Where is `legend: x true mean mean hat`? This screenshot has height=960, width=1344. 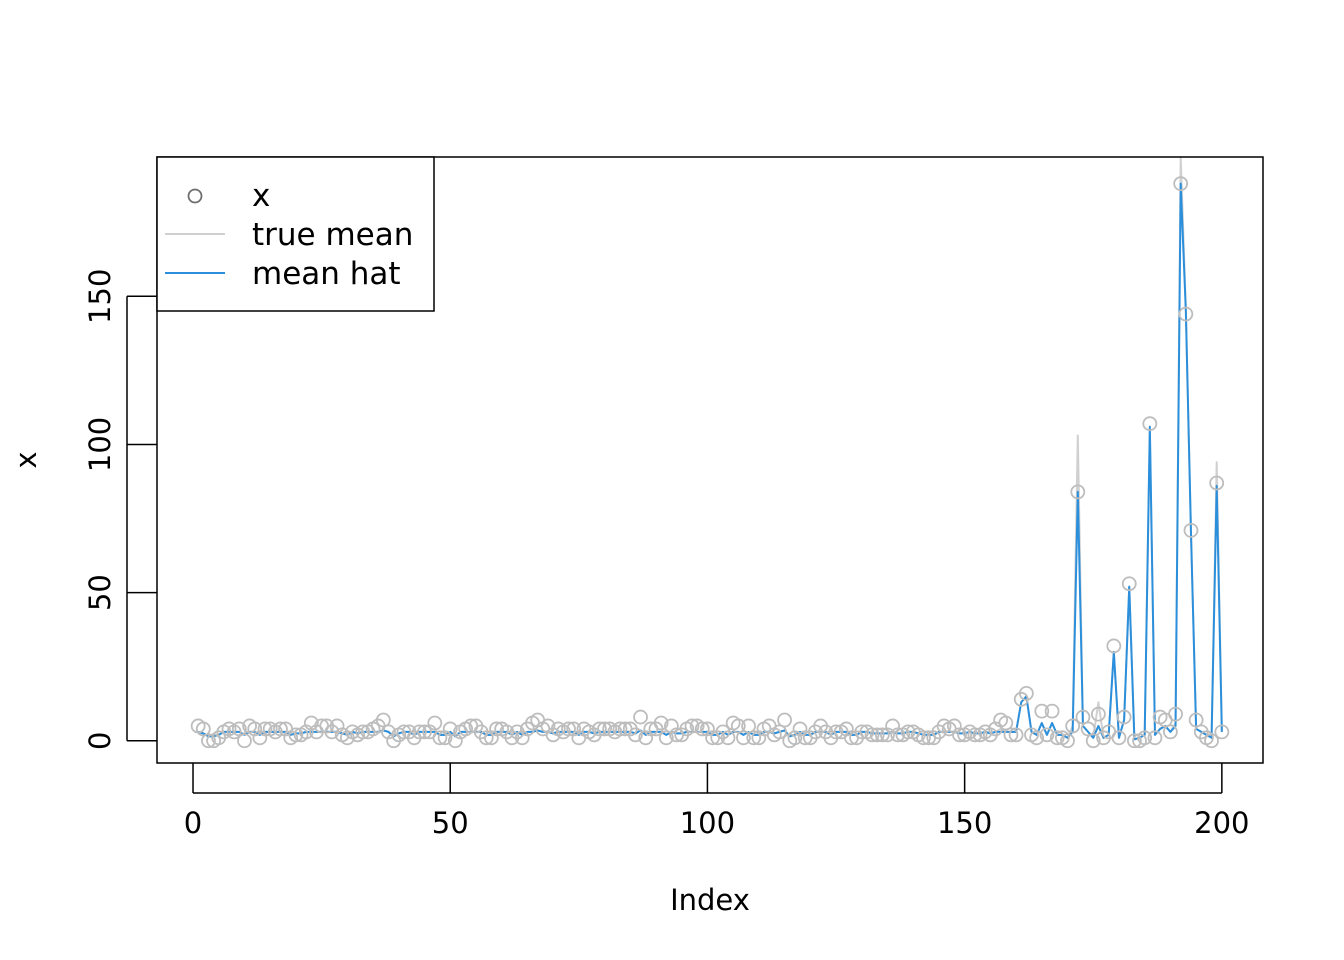
legend: x true mean mean hat is located at coordinates (295, 234).